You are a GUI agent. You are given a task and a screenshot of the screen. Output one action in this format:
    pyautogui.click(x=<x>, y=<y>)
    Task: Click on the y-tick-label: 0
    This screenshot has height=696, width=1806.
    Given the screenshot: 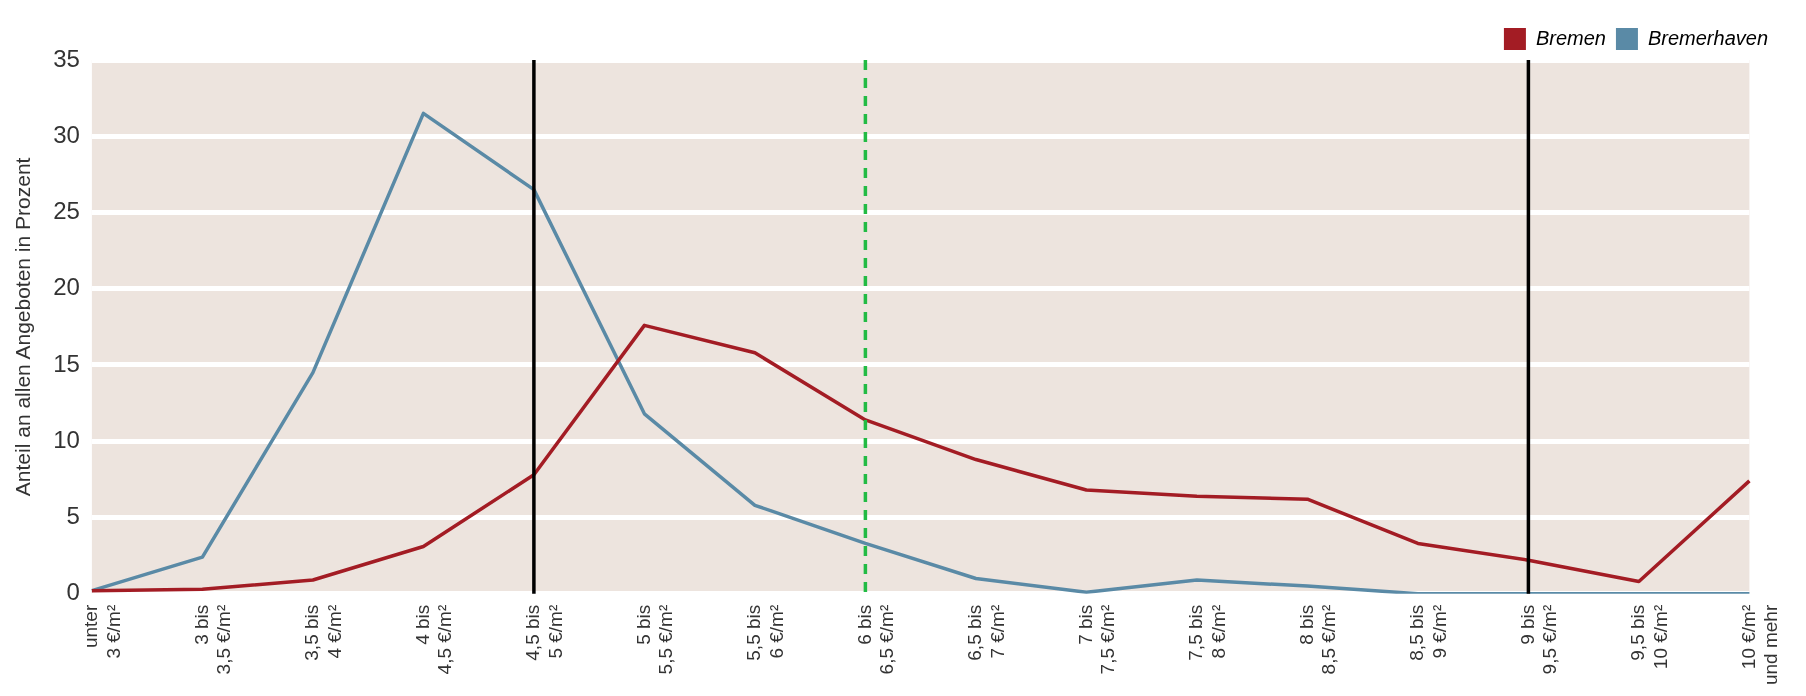 What is the action you would take?
    pyautogui.click(x=73, y=592)
    